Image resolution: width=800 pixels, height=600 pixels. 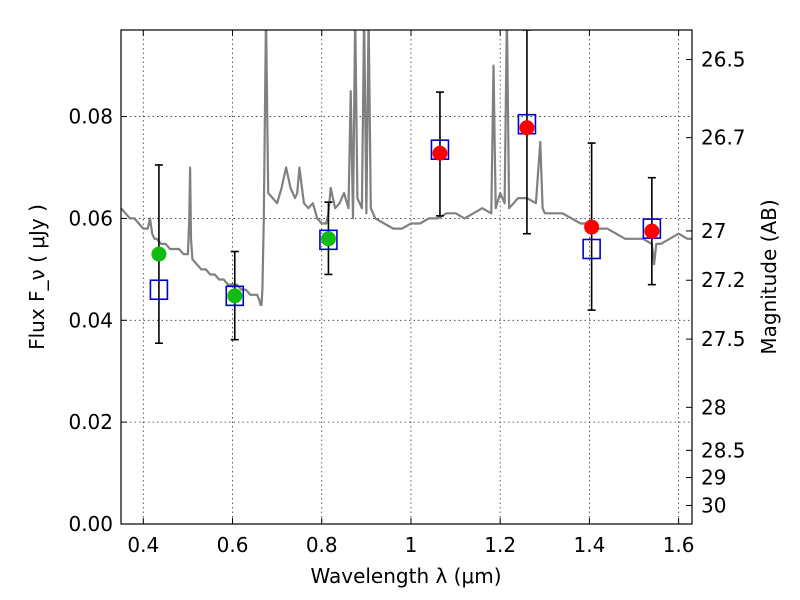 I want to click on right-tick-label: 26.7, so click(x=723, y=138).